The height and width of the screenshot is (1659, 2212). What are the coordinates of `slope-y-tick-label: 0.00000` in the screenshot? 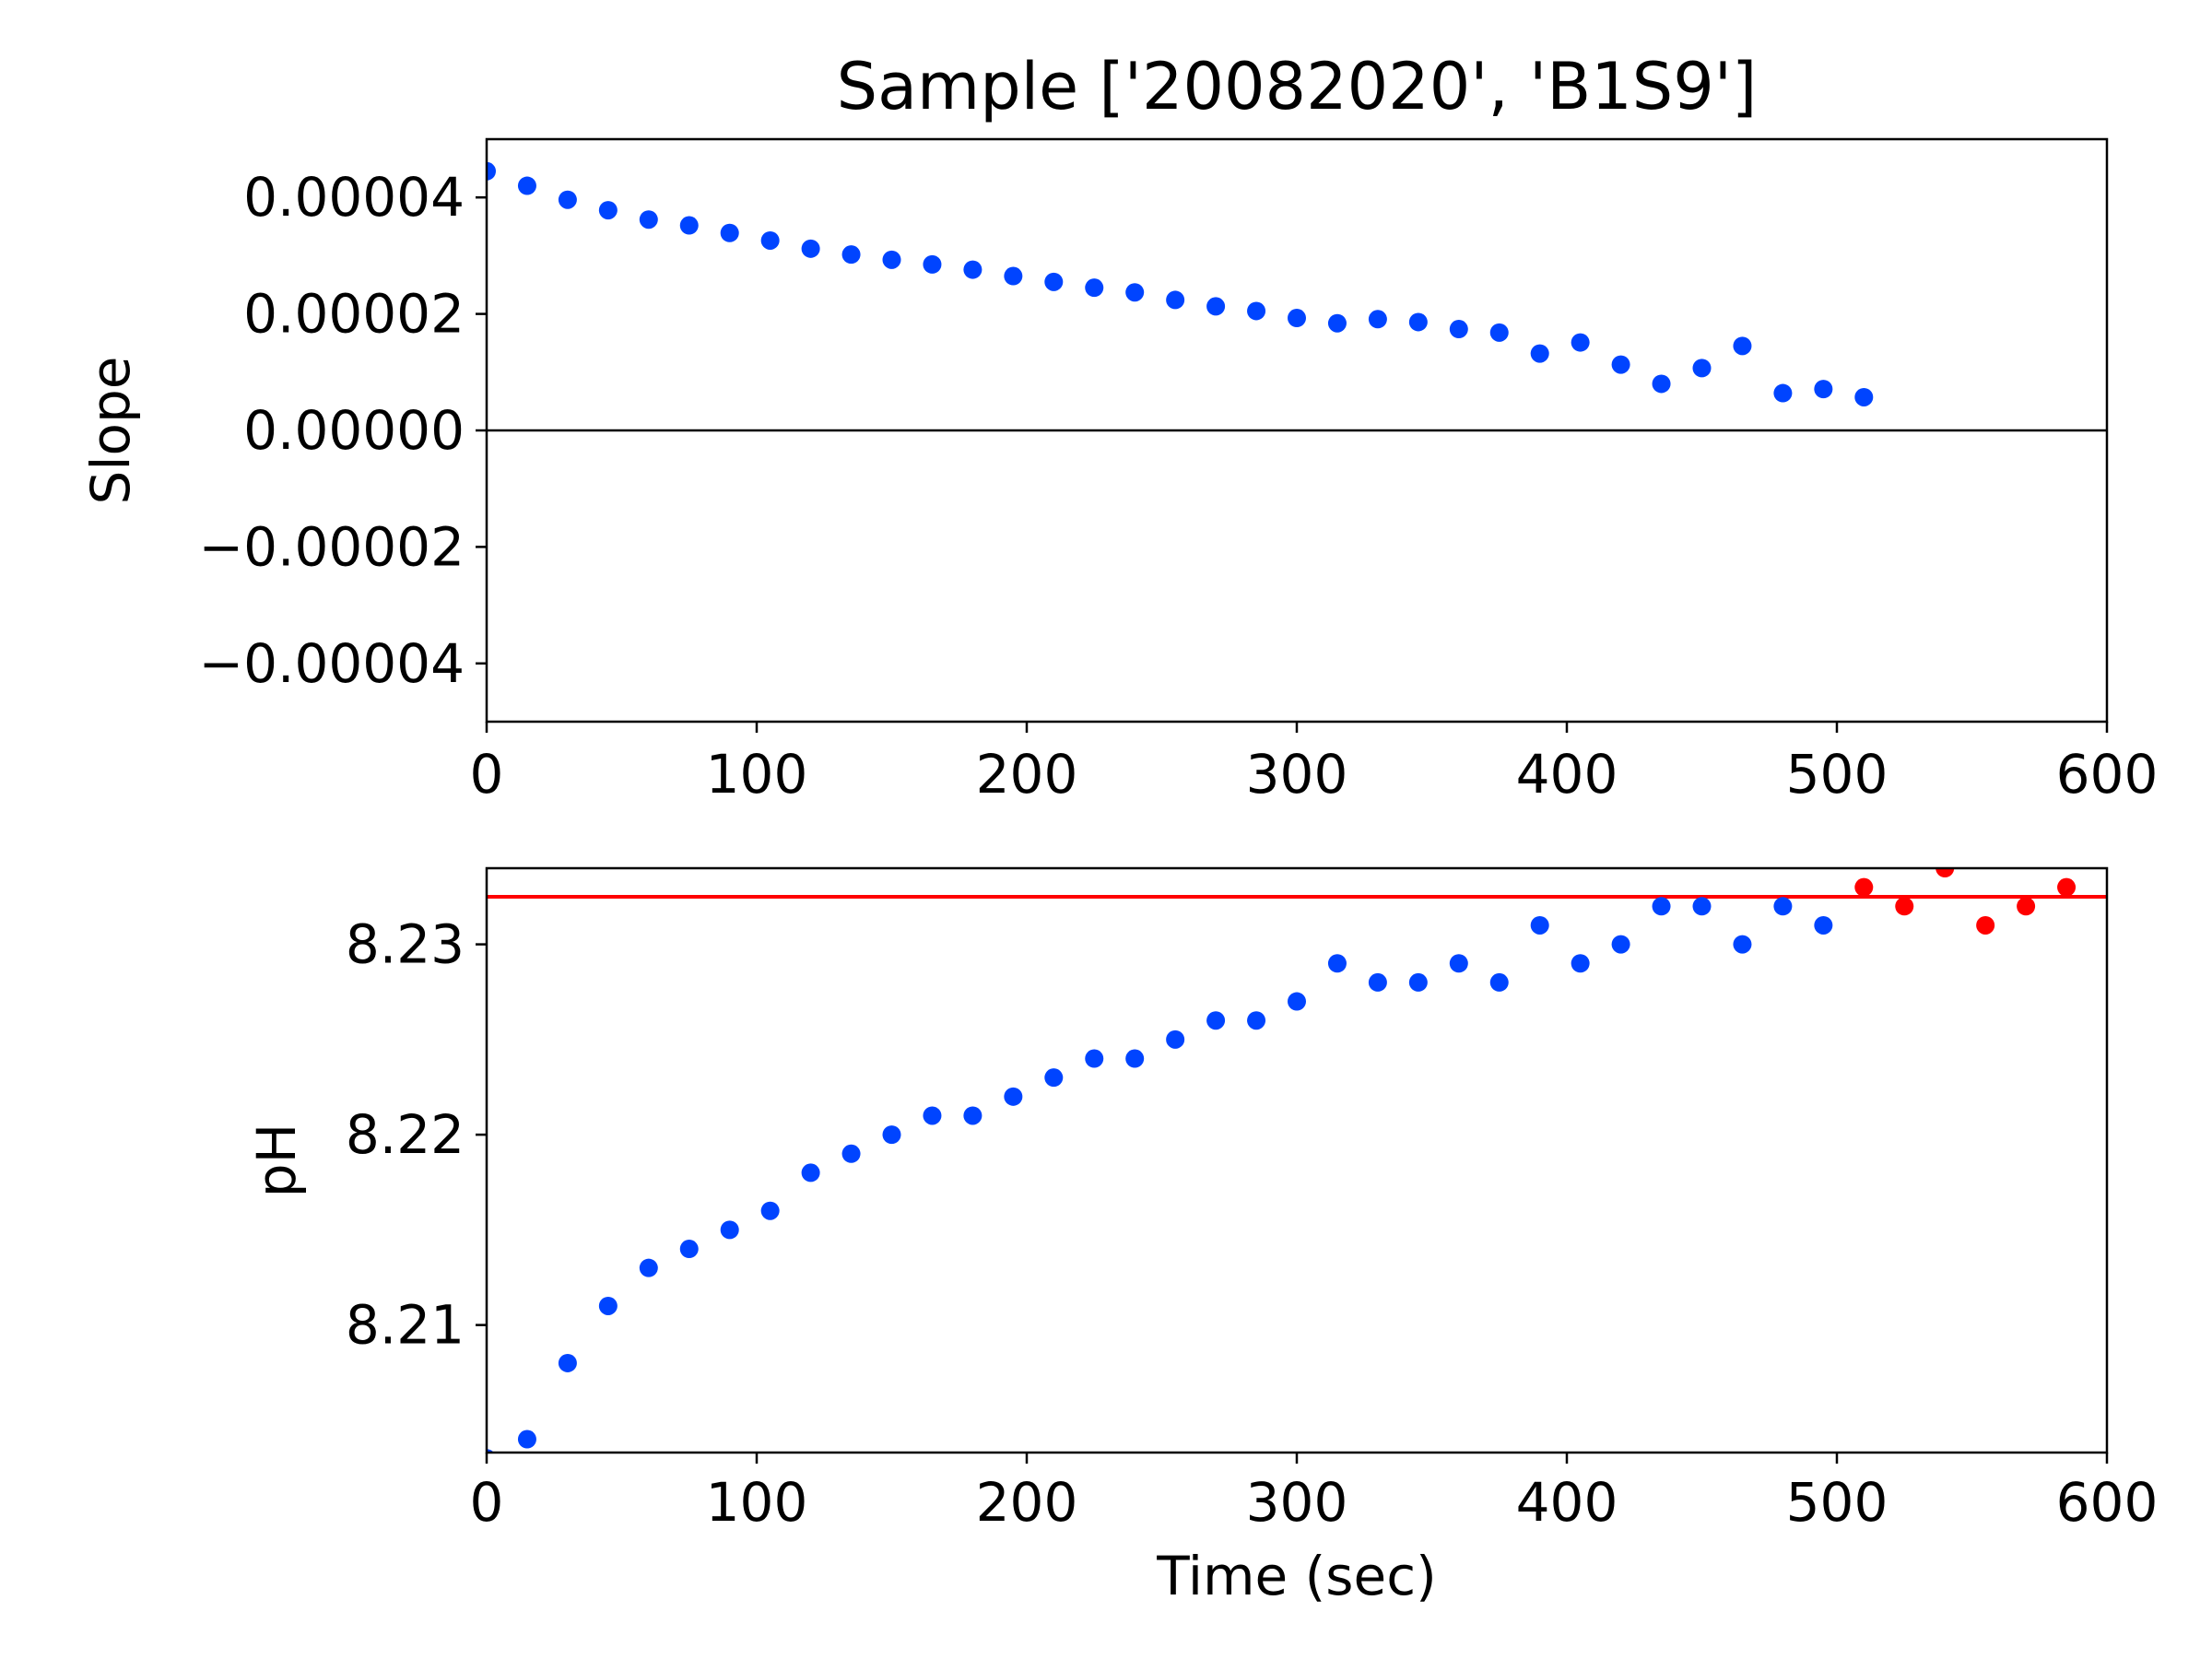 It's located at (354, 430).